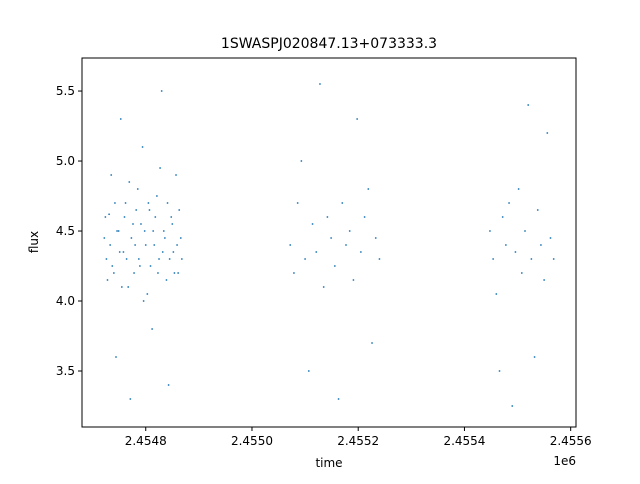 Image resolution: width=640 pixels, height=484 pixels. I want to click on x-tick-label: 2.4554, so click(464, 441).